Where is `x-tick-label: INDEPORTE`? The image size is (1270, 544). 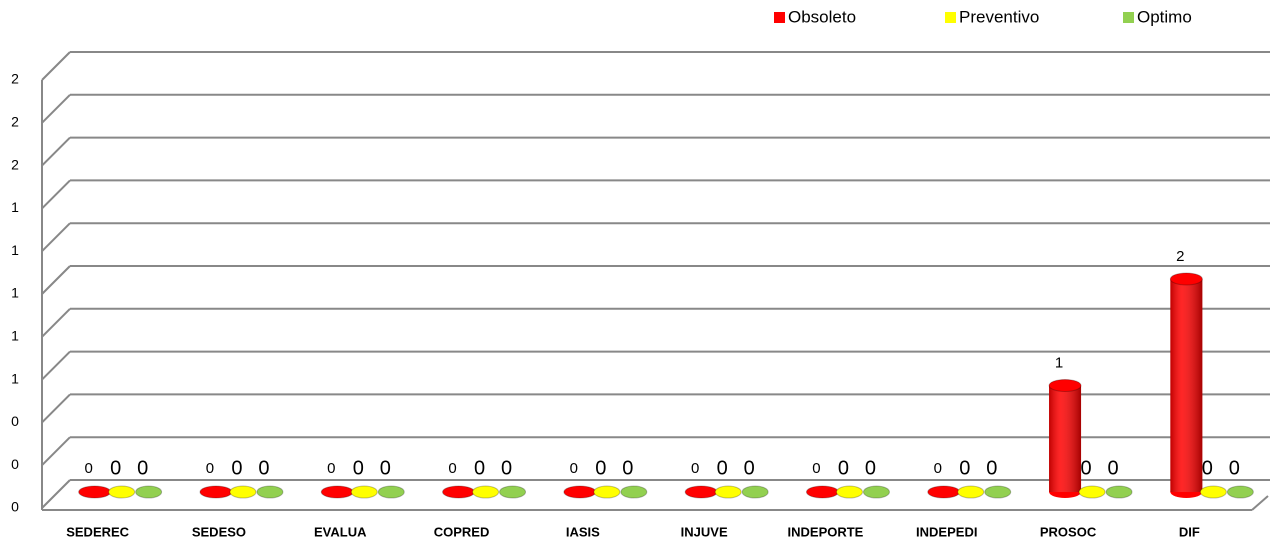
x-tick-label: INDEPORTE is located at coordinates (826, 531).